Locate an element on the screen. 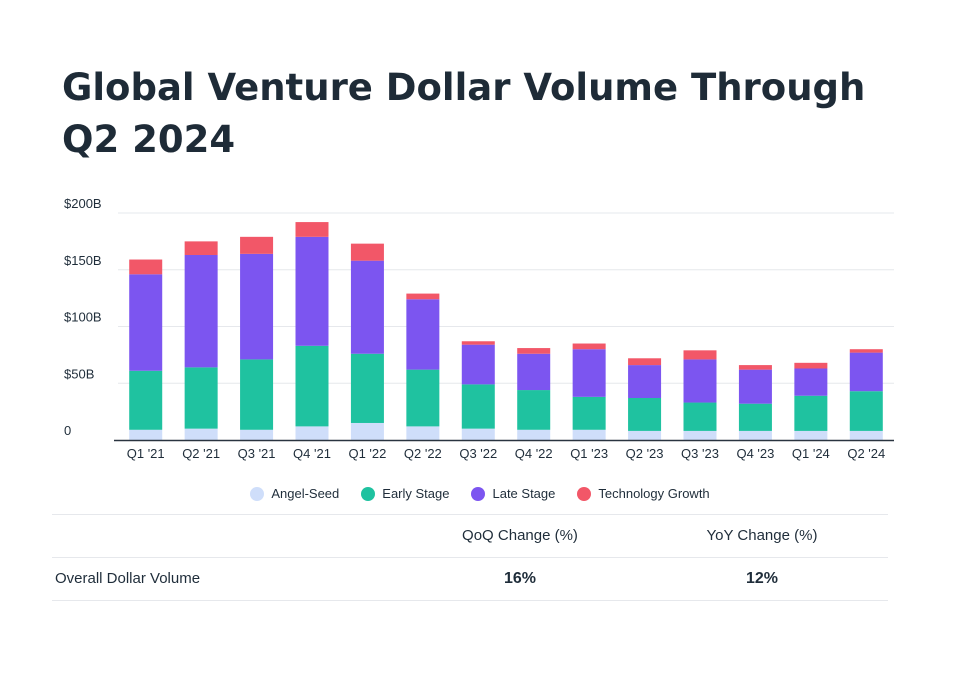 The width and height of the screenshot is (960, 676). y-tick-label: 0 is located at coordinates (67, 430).